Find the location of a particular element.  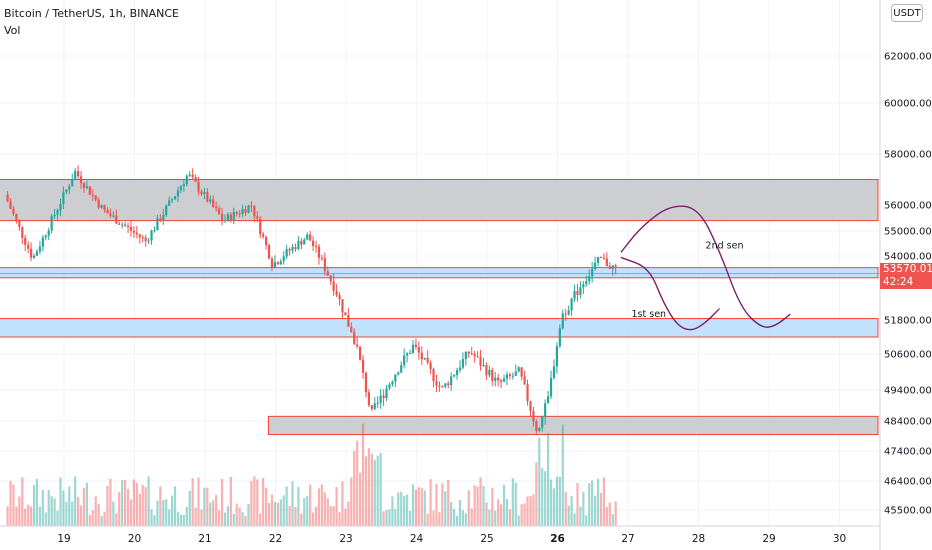

volume-label: Vol is located at coordinates (12, 30).